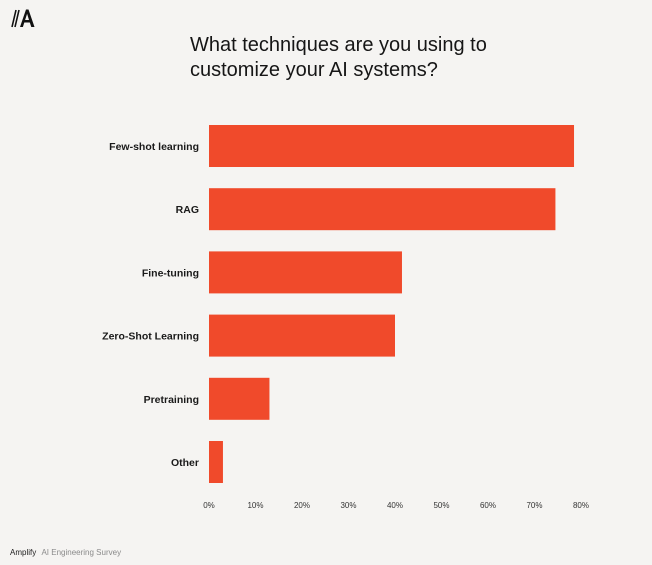  I want to click on source-label: AI Engineering Survey, so click(81, 552).